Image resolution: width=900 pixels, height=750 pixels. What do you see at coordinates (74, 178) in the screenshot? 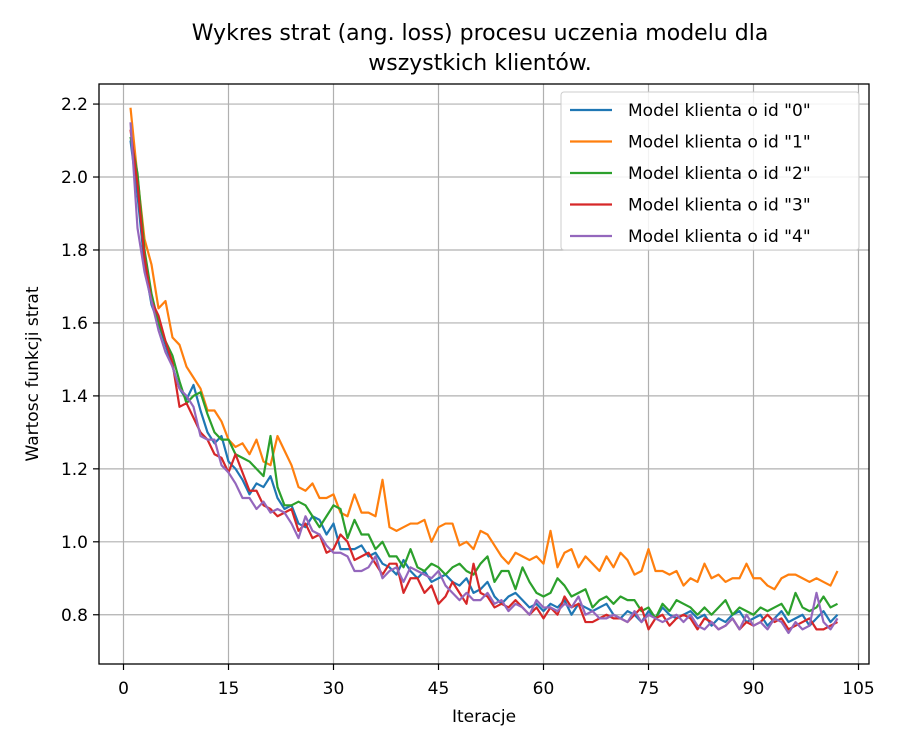
I see `y-tick-label: 2.0` at bounding box center [74, 178].